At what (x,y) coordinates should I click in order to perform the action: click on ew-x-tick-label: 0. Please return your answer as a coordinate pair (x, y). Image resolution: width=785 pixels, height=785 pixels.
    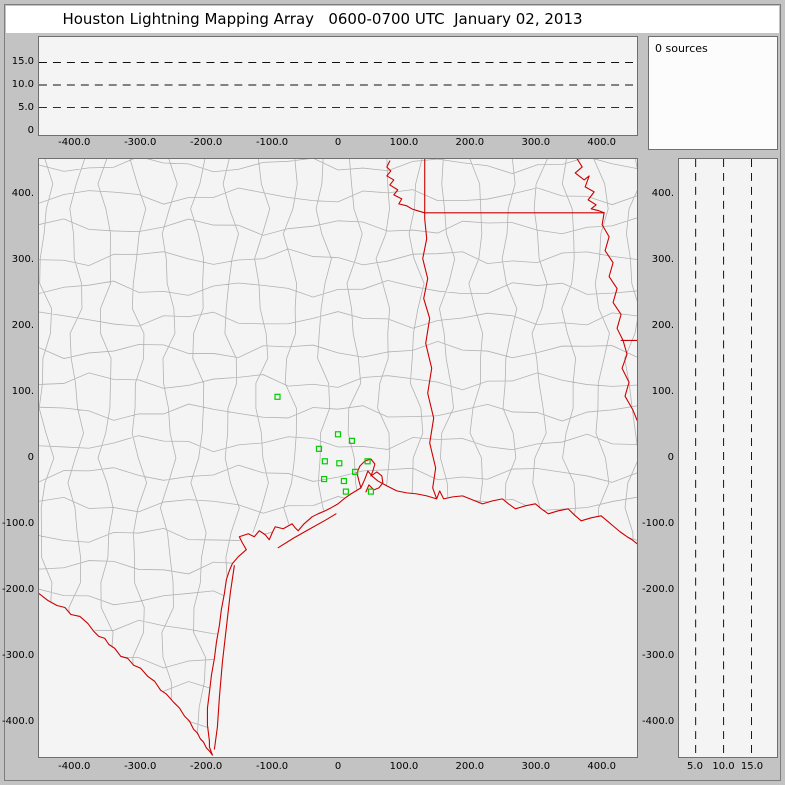
    Looking at the image, I should click on (338, 142).